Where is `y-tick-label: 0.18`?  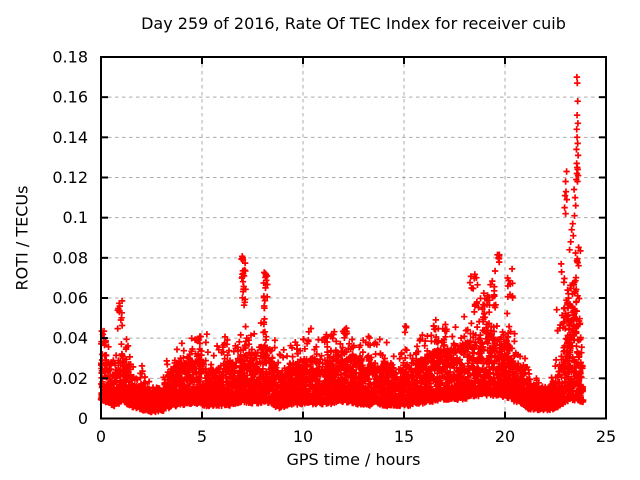 y-tick-label: 0.18 is located at coordinates (70, 57).